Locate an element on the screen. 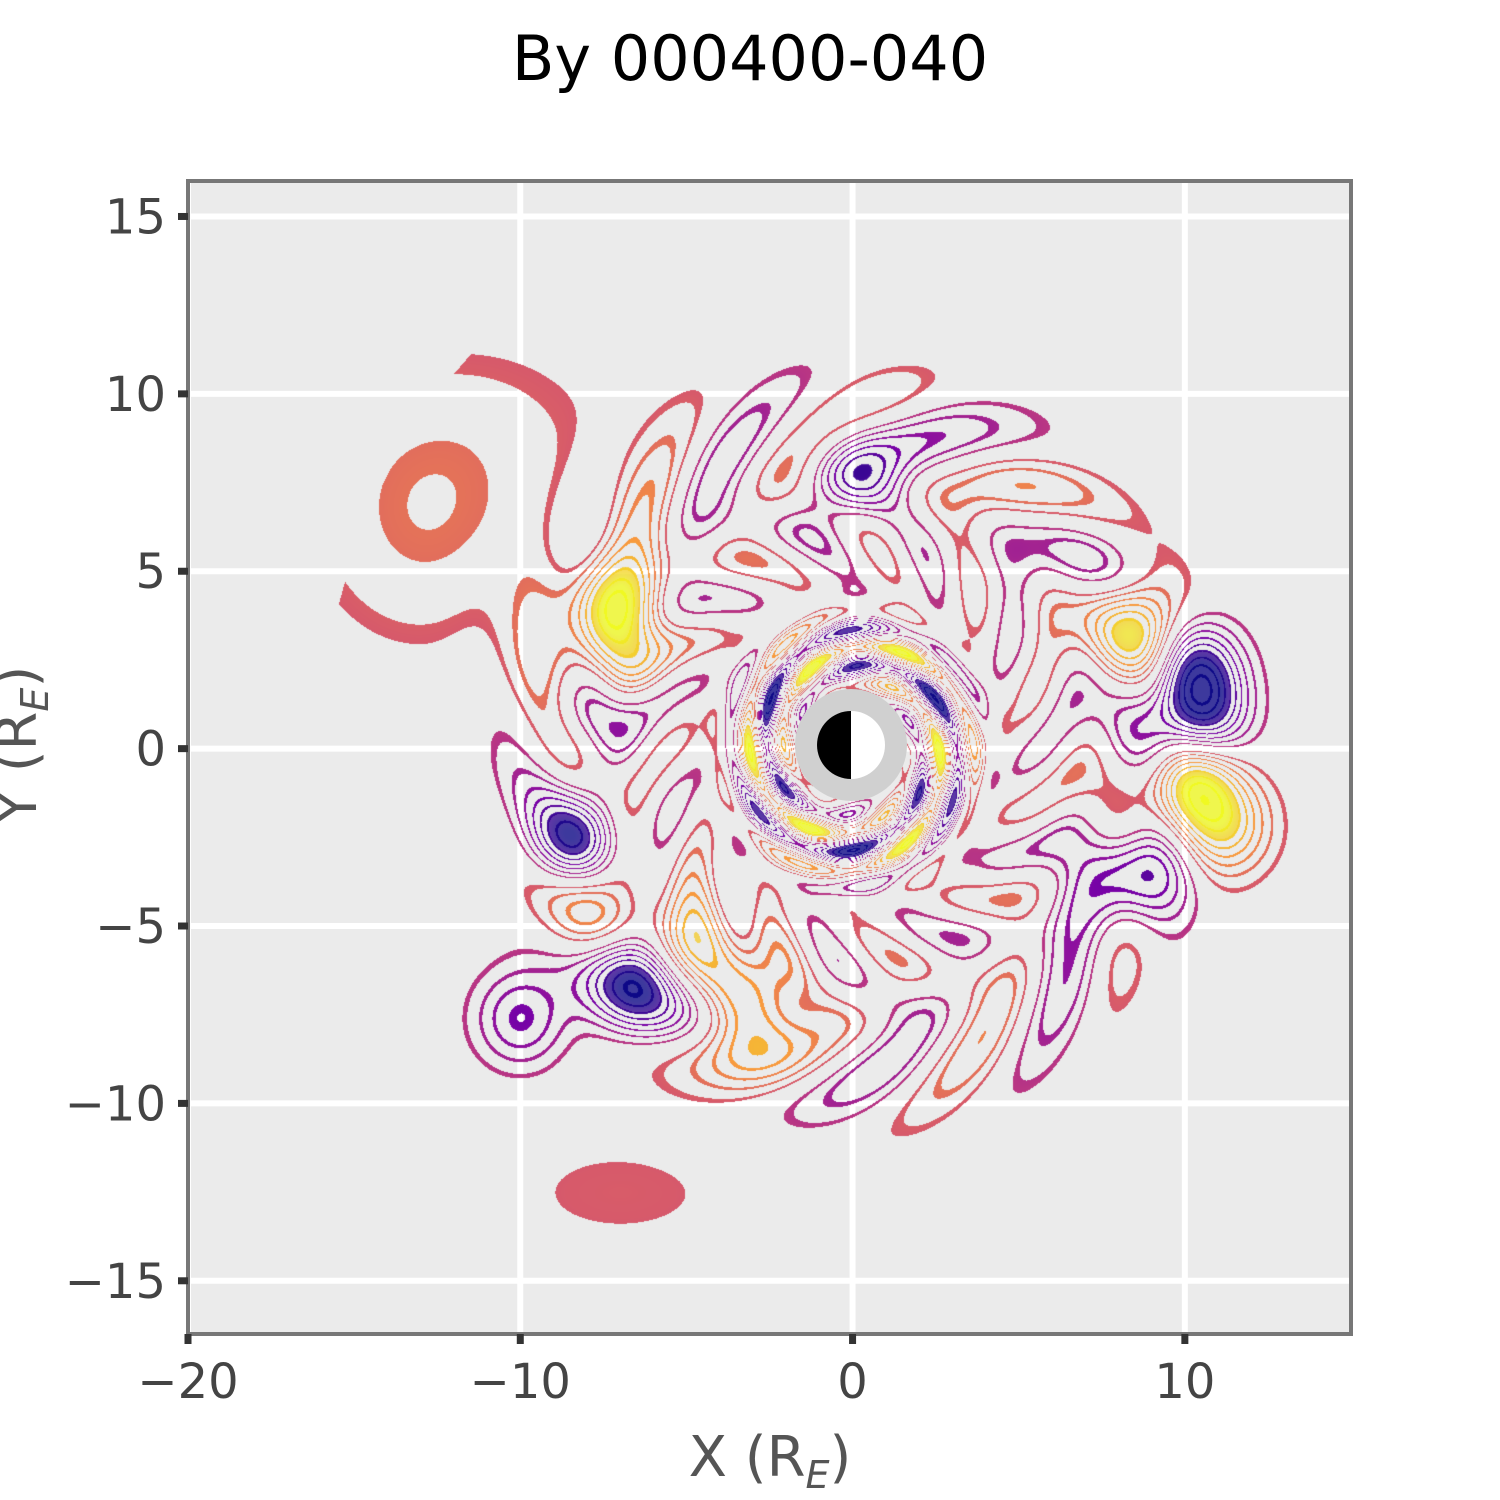  y-tick-label: 10 is located at coordinates (135, 395).